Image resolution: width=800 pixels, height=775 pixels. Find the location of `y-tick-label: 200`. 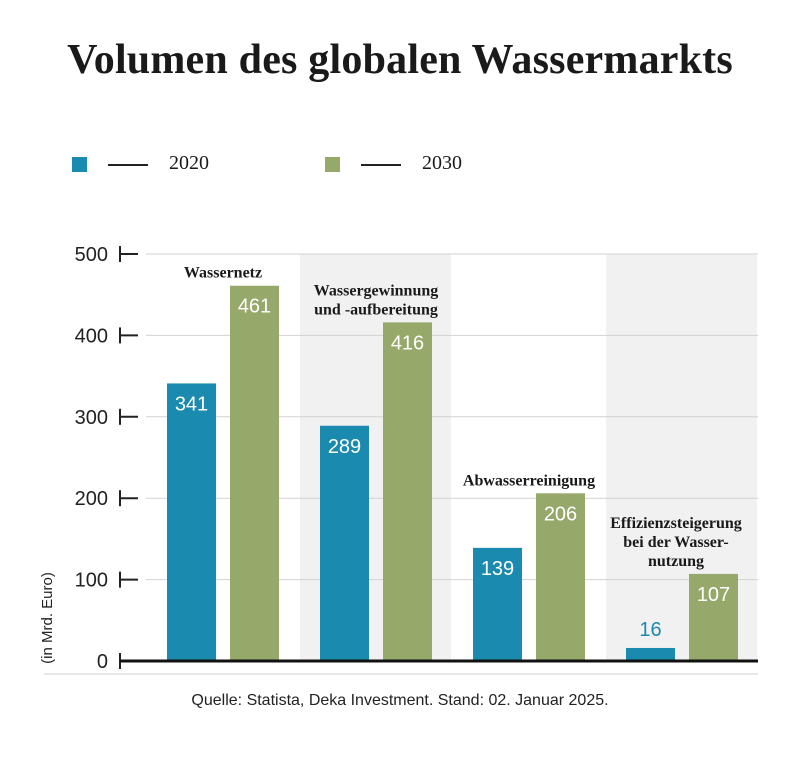

y-tick-label: 200 is located at coordinates (91, 499).